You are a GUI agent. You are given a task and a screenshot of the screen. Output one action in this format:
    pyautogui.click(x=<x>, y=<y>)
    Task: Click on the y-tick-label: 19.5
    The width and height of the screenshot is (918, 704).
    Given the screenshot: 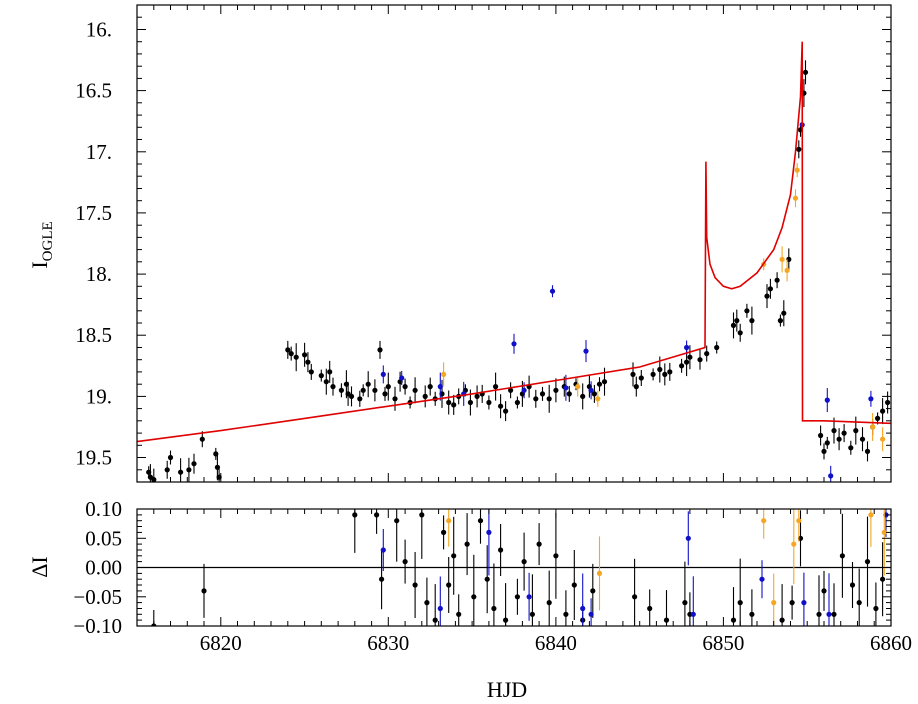 What is the action you would take?
    pyautogui.click(x=93, y=458)
    